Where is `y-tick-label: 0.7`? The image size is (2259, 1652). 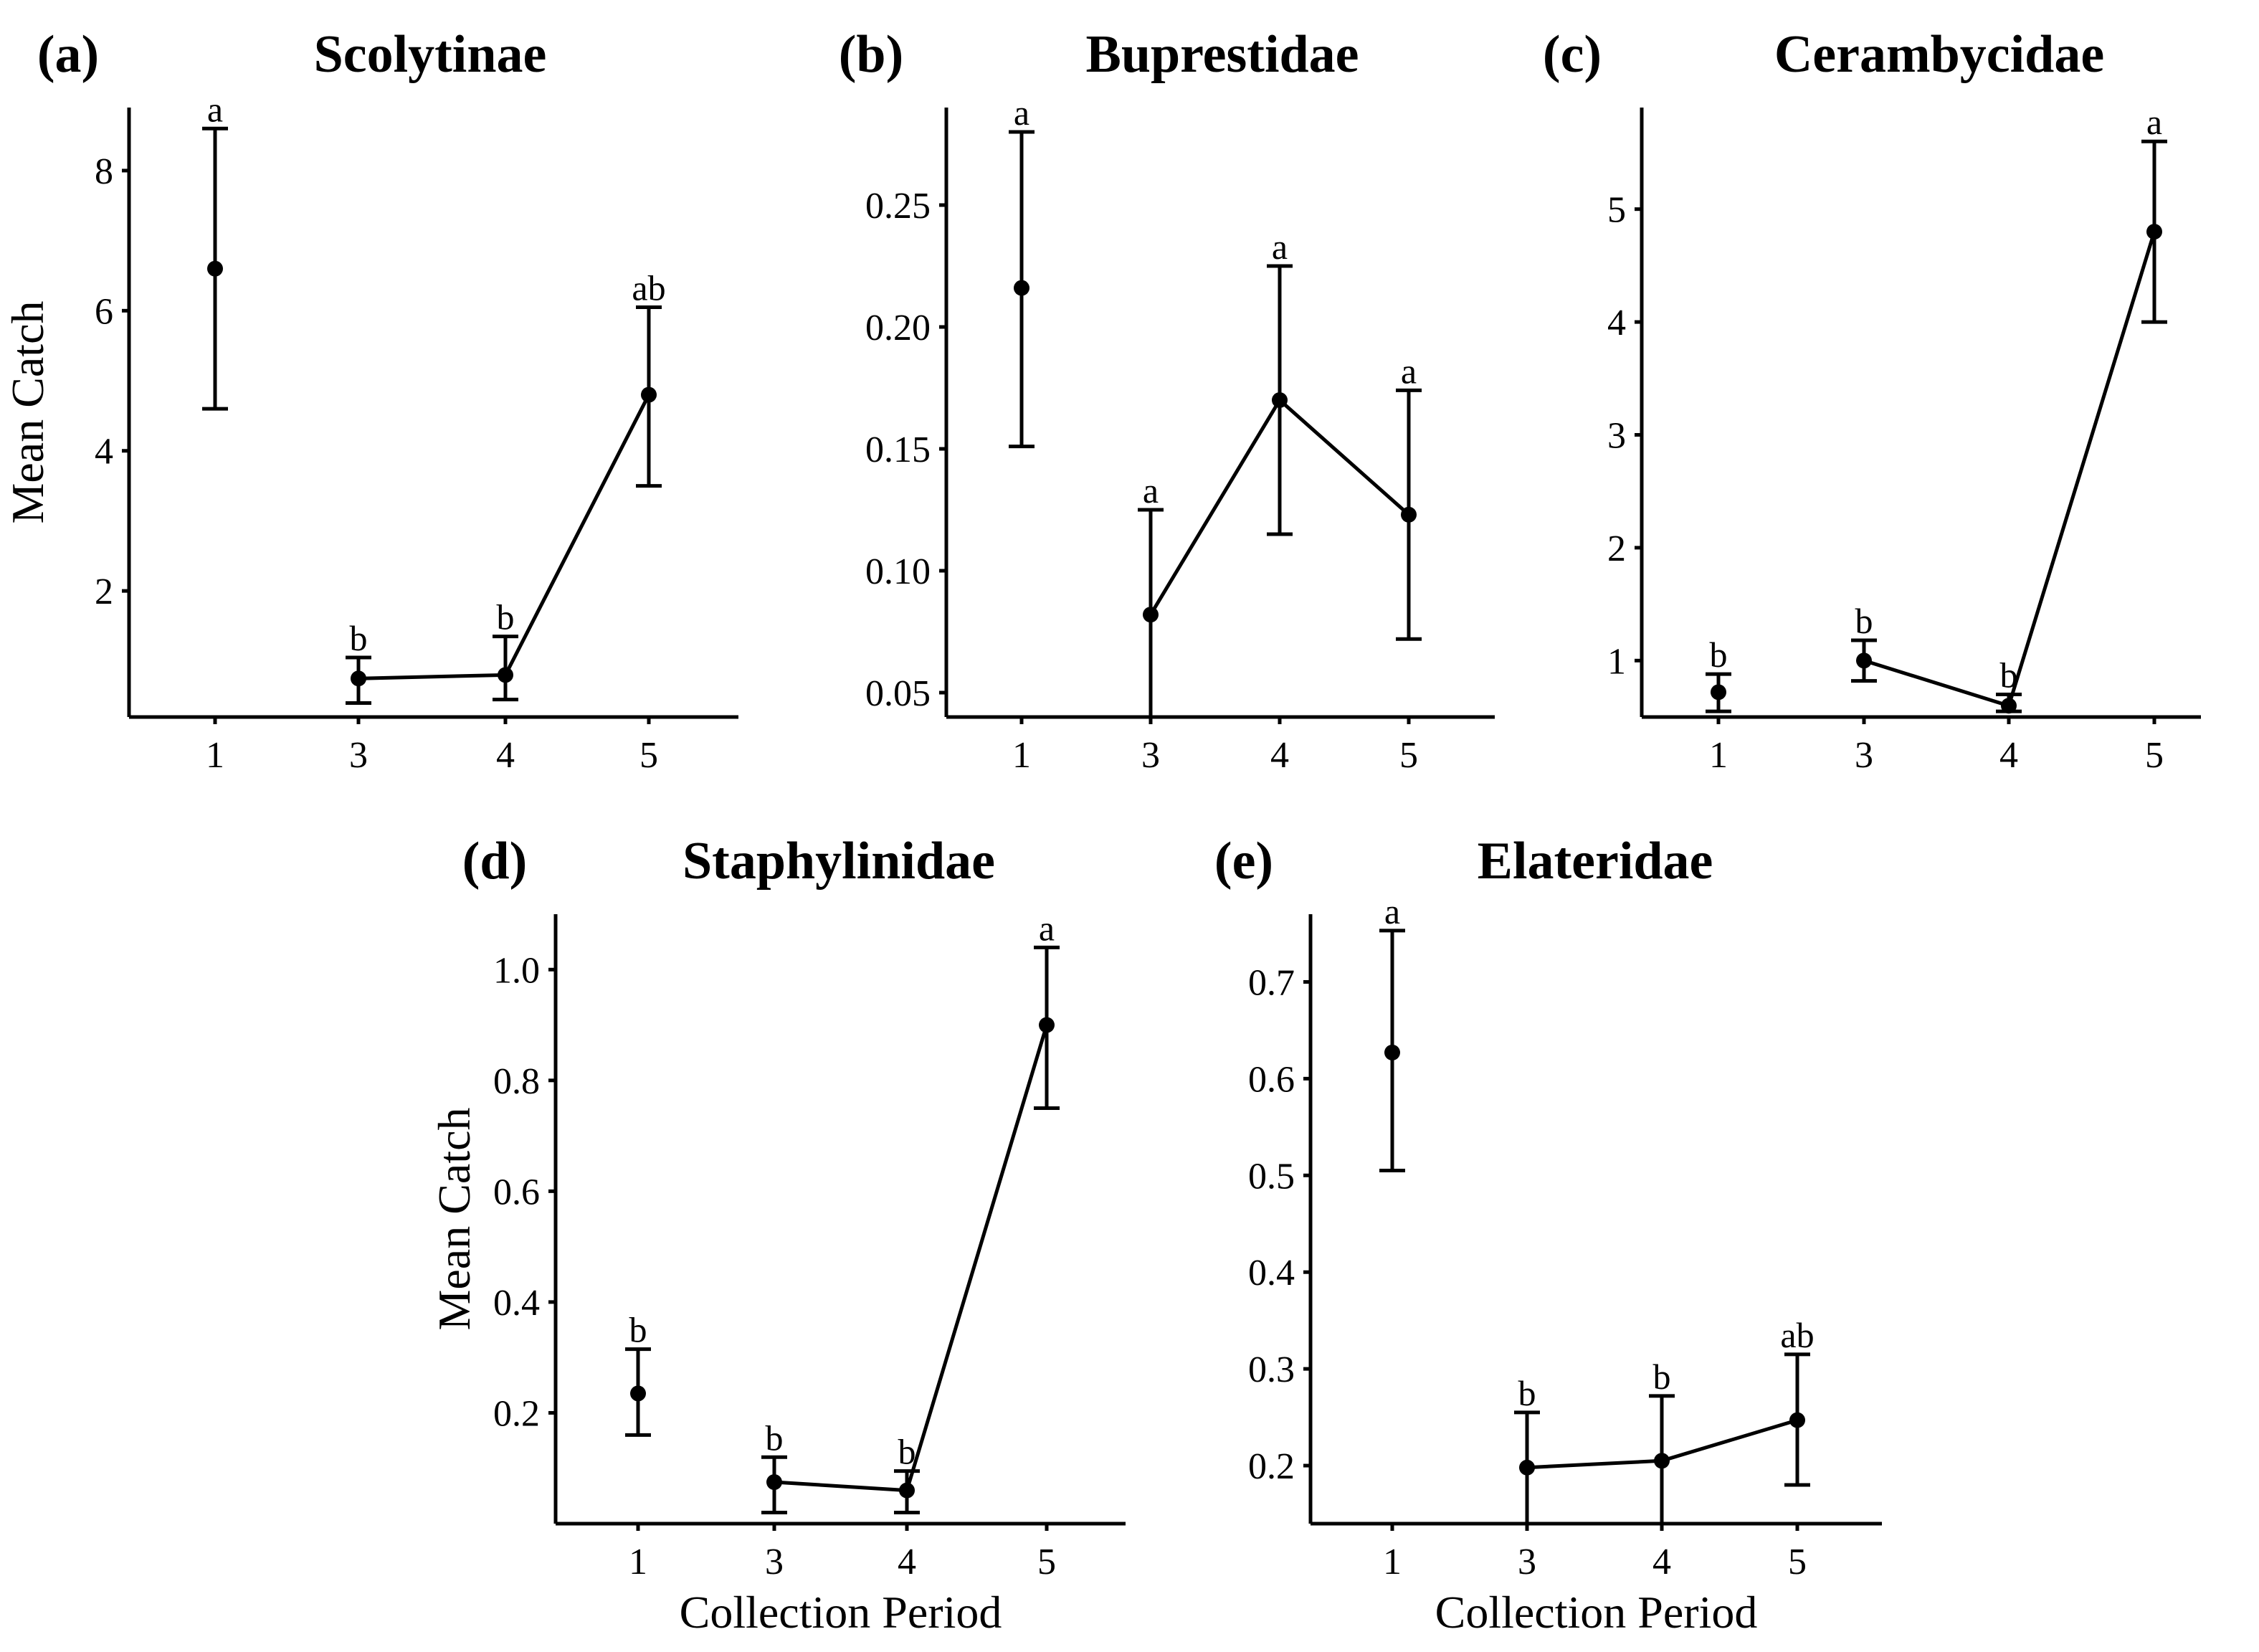 y-tick-label: 0.7 is located at coordinates (1271, 982).